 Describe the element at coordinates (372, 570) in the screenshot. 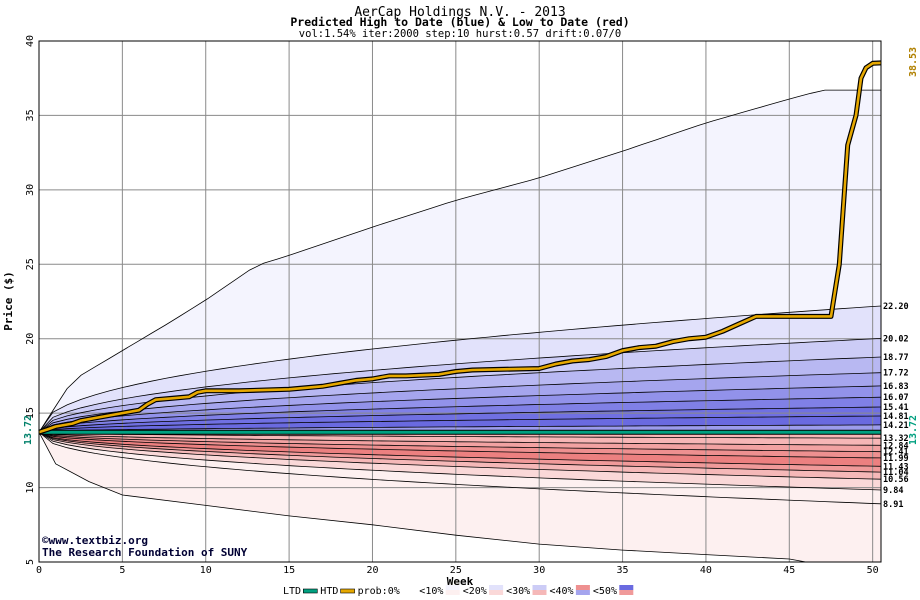

I see `x-tick-label: 20` at that location.